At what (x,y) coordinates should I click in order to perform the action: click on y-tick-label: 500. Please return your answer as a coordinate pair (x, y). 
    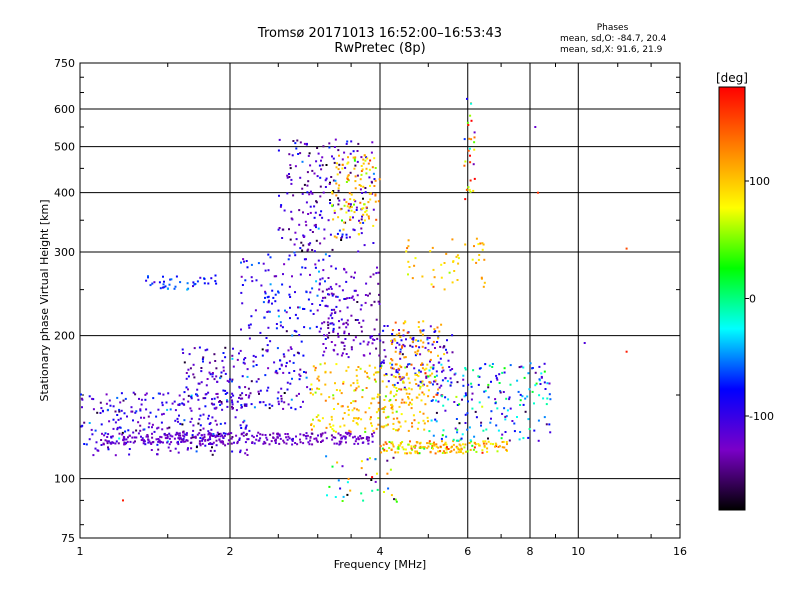
    Looking at the image, I should click on (64, 147).